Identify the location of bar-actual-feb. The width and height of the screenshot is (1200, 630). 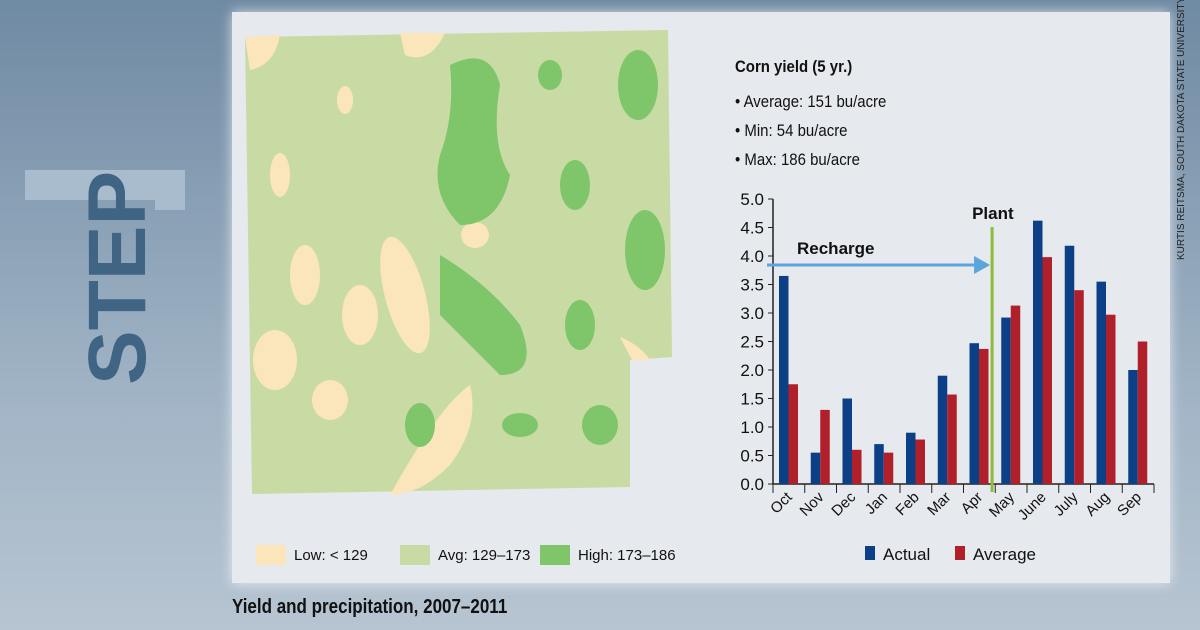
(911, 458).